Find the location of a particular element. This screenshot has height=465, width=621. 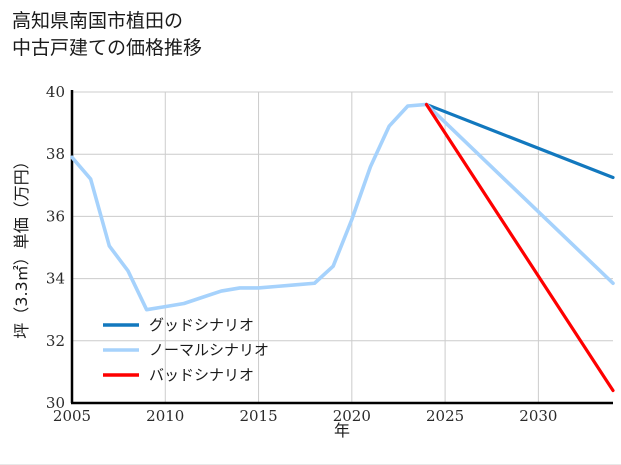

y-tick-label: 32 is located at coordinates (55, 341).